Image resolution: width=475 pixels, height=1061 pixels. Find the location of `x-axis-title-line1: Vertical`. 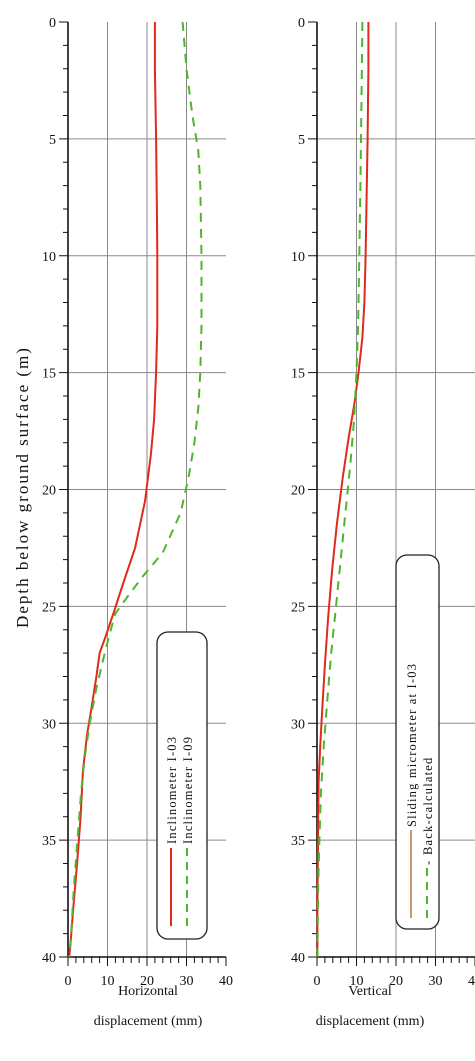

x-axis-title-line1: Vertical is located at coordinates (370, 991).